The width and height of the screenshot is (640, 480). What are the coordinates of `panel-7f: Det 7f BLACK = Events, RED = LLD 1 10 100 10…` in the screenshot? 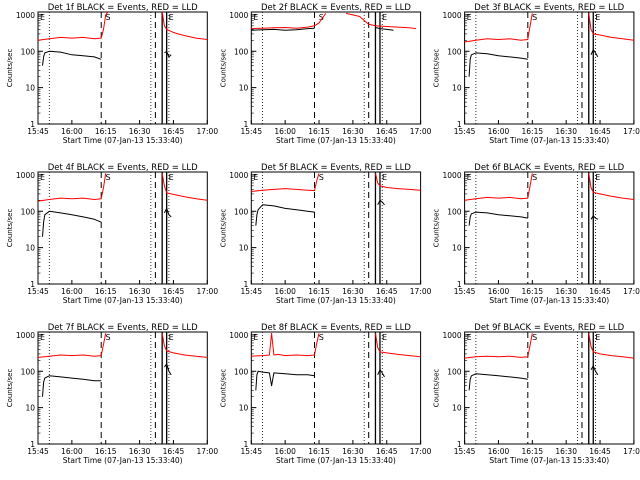 It's located at (112, 394).